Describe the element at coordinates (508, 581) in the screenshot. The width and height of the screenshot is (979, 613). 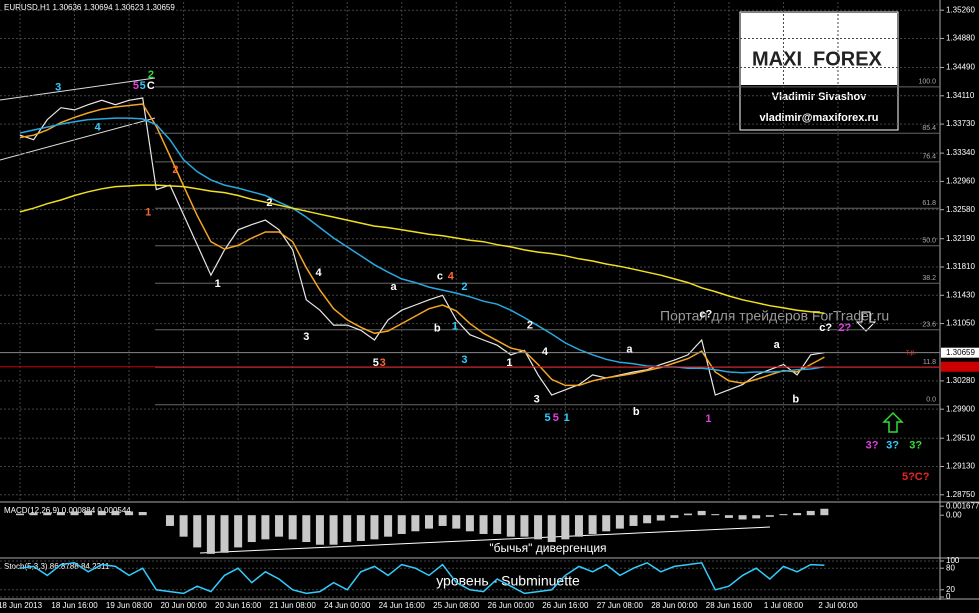
I see `wave-degree-label: уровень - Subminuette` at that location.